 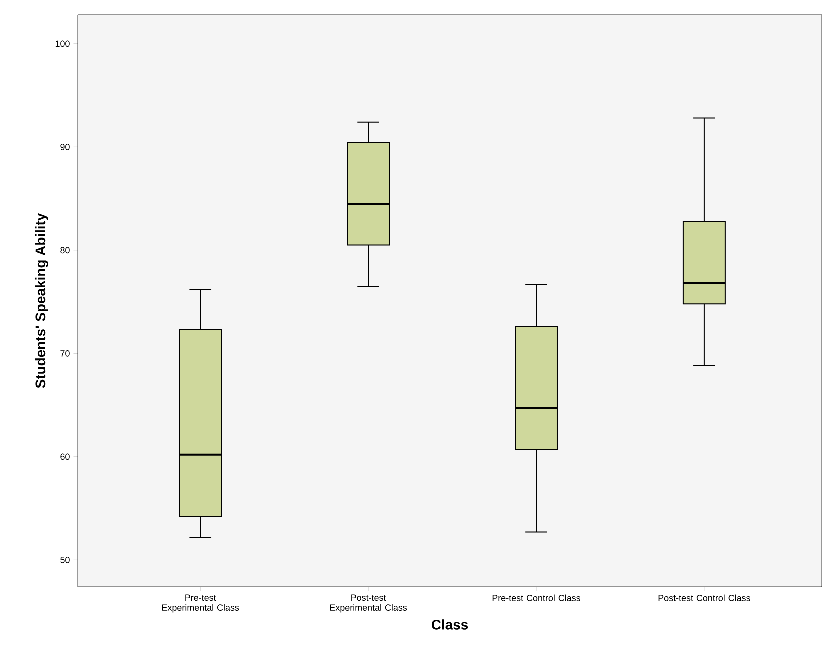 I want to click on x-tick-label: Pre-test Experimental Class, so click(x=201, y=603).